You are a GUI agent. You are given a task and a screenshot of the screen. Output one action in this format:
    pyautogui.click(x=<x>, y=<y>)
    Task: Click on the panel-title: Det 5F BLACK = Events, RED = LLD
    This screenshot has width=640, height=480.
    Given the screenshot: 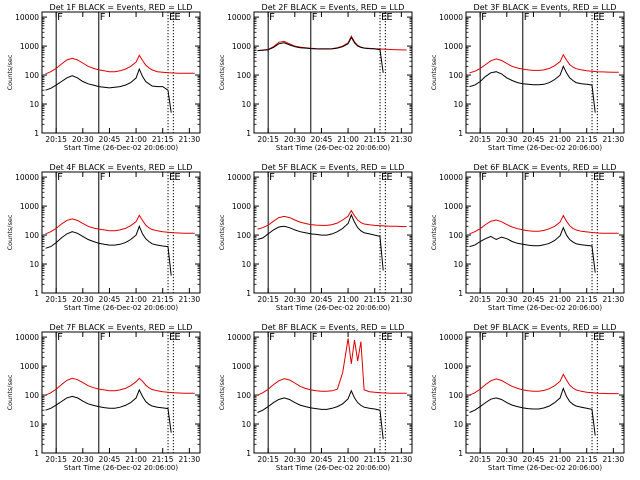 What is the action you would take?
    pyautogui.click(x=333, y=167)
    